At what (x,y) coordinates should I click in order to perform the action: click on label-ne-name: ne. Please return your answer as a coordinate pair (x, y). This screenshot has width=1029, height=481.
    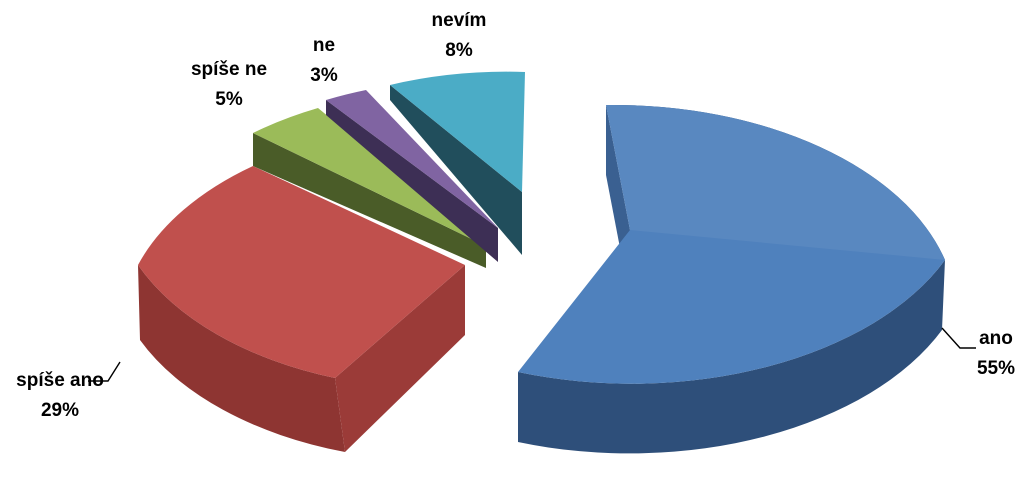
    Looking at the image, I should click on (324, 45).